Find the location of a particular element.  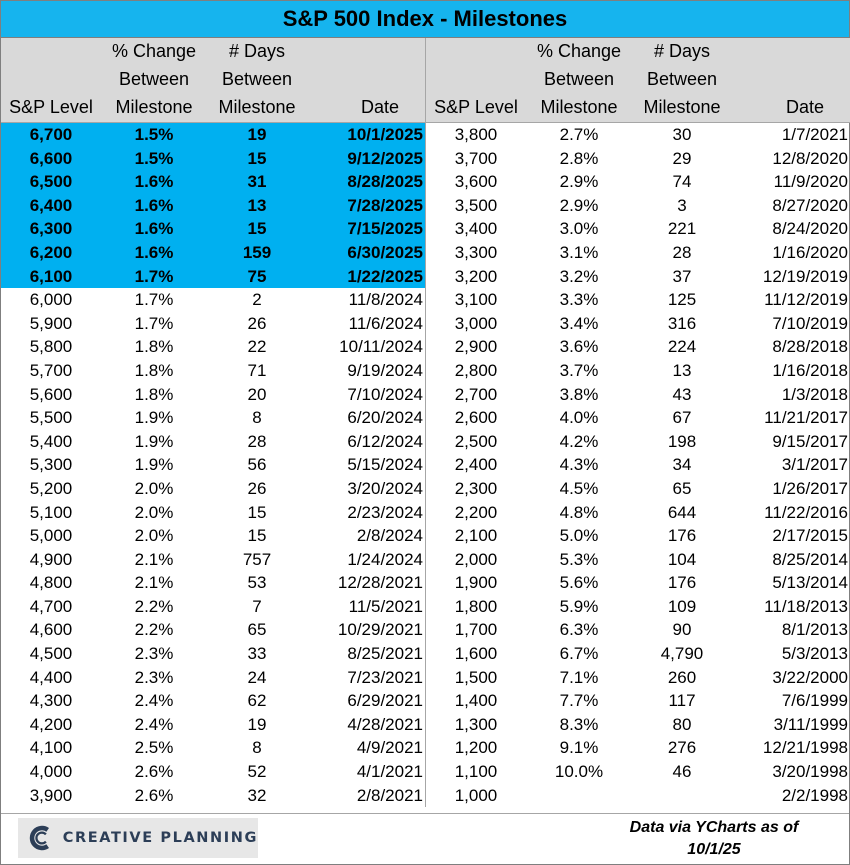

sp-level-cell: 6,100 is located at coordinates (51, 276).